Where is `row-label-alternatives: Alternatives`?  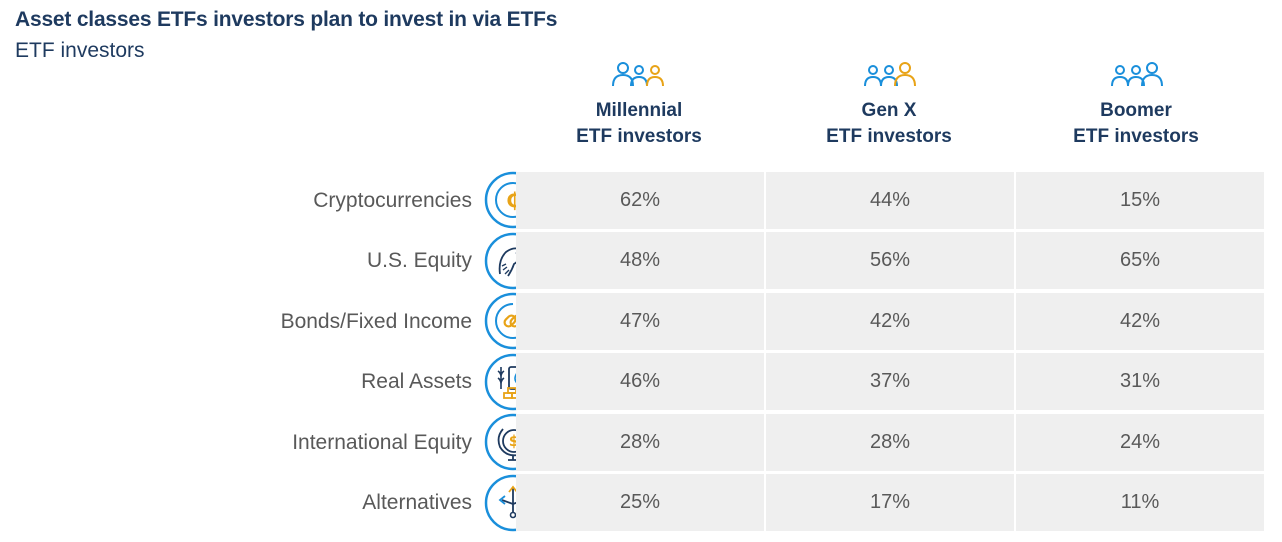
row-label-alternatives: Alternatives is located at coordinates (417, 502).